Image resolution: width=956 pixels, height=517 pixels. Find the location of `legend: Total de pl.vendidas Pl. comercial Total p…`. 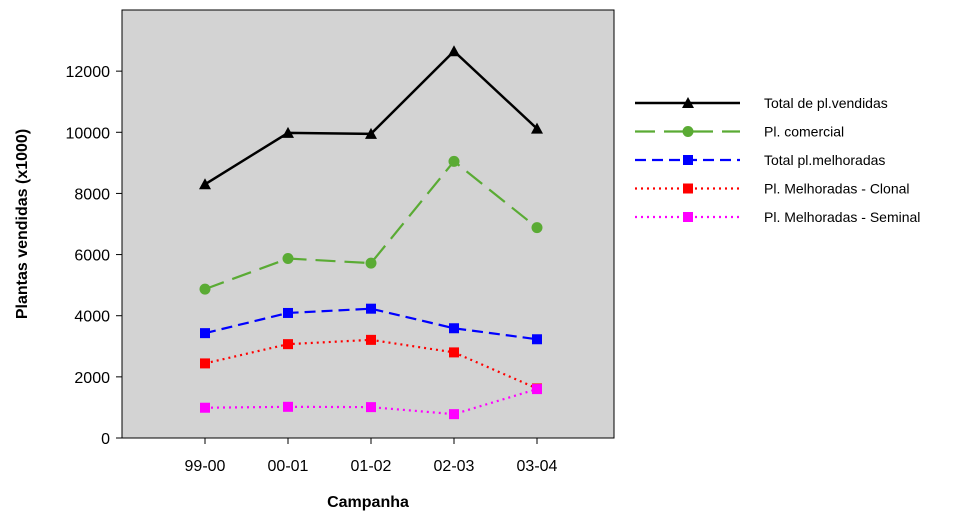

legend: Total de pl.vendidas Pl. comercial Total p… is located at coordinates (777, 160).